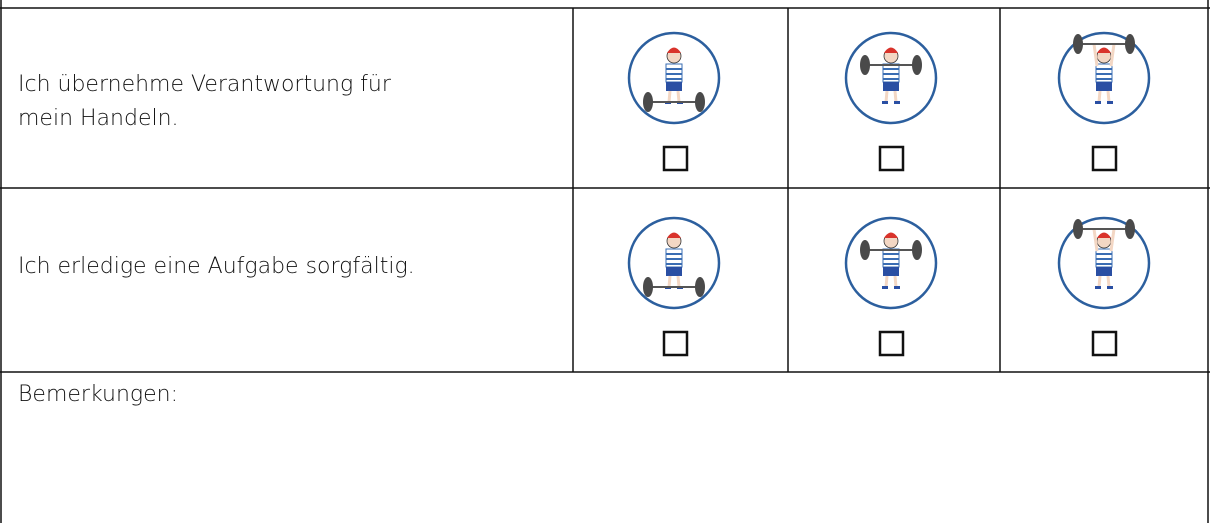 This screenshot has height=523, width=1210. I want to click on statement: Ich erledige eine Aufgabe sorgfältig., so click(216, 266).